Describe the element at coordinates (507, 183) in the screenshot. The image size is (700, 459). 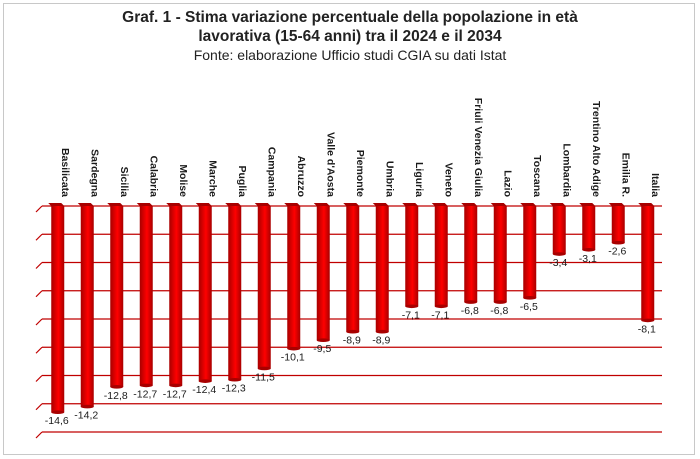
I see `category-label: Lazio` at that location.